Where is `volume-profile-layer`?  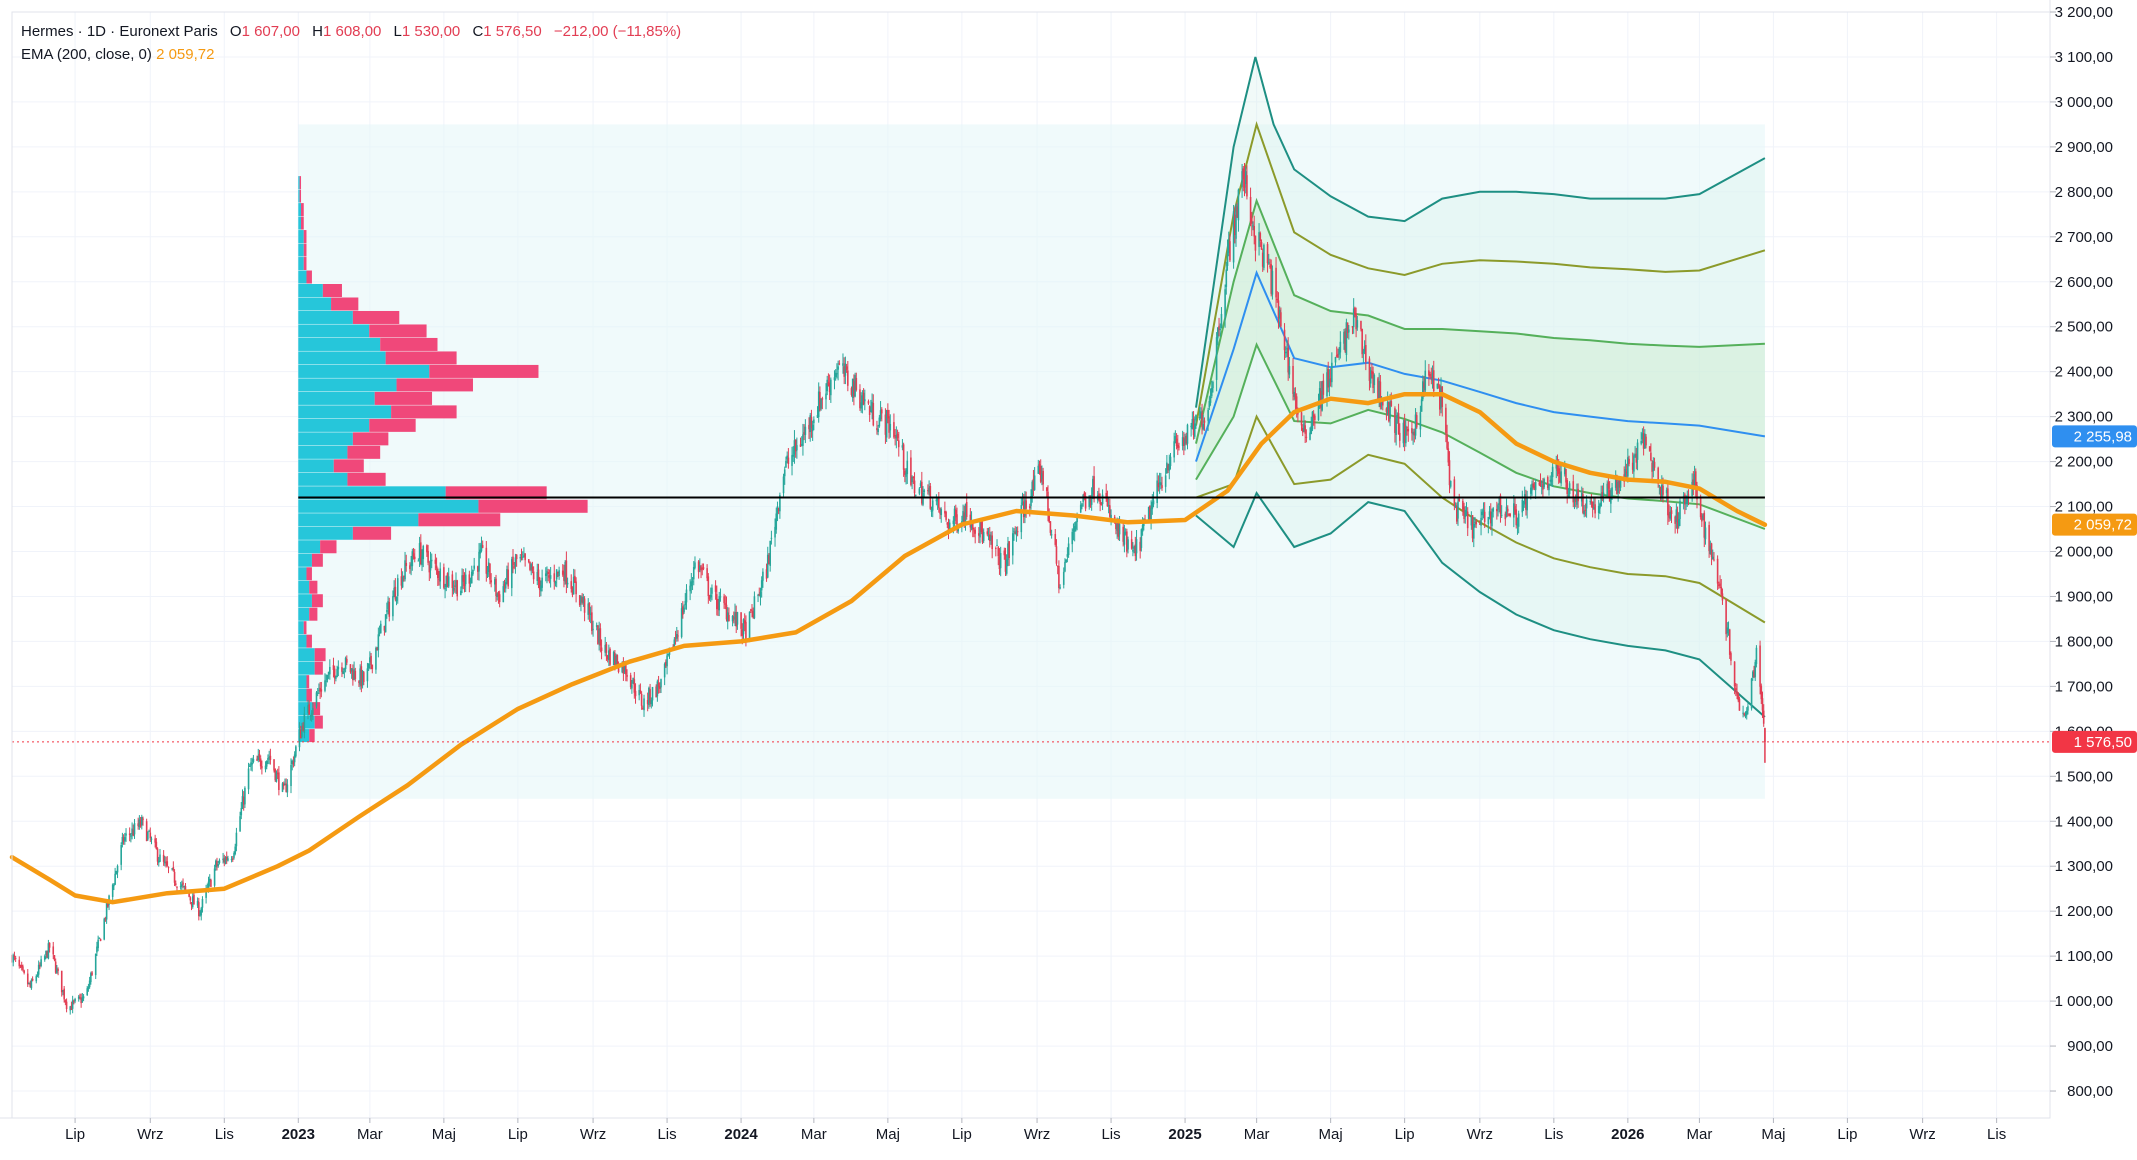 volume-profile-layer is located at coordinates (443, 459).